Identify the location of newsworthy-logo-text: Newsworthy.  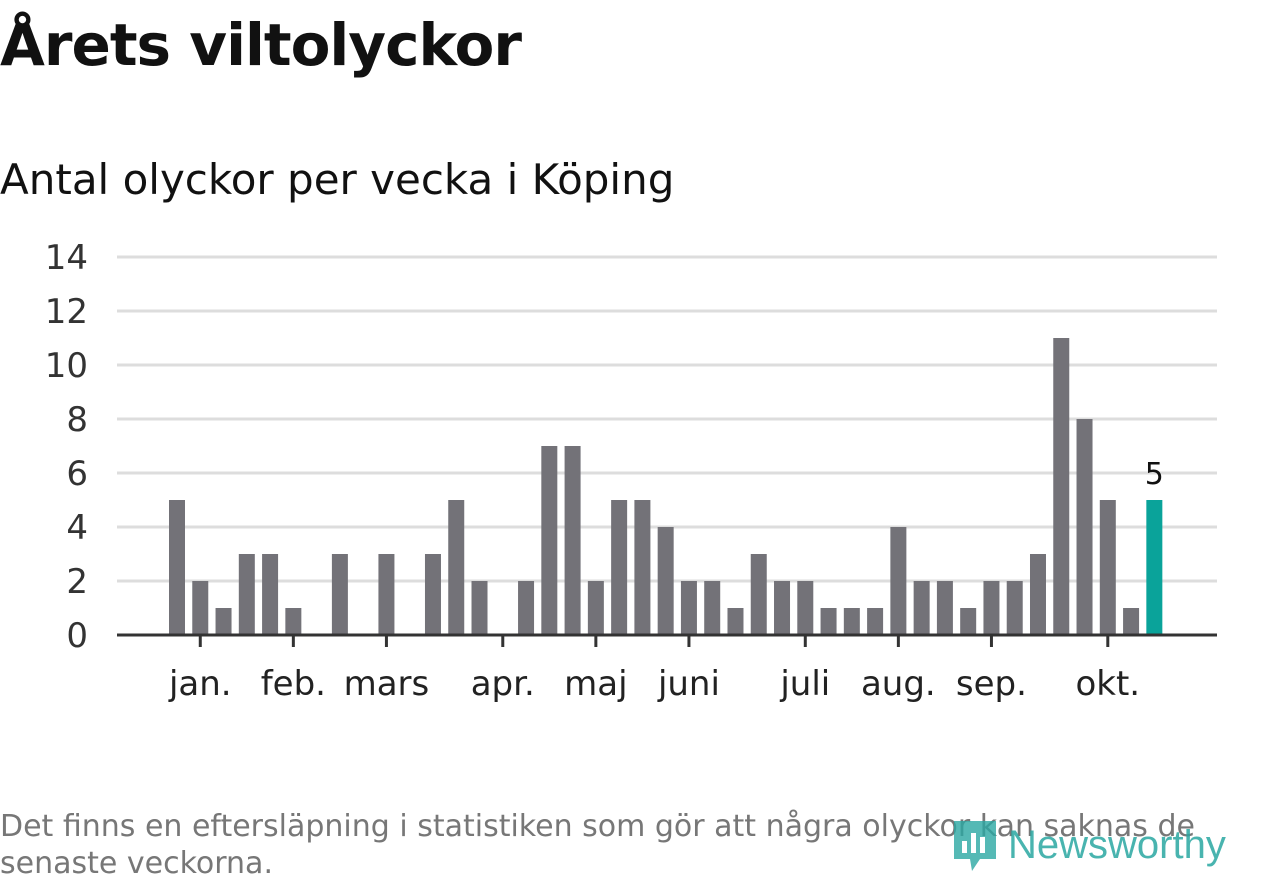
(1117, 844).